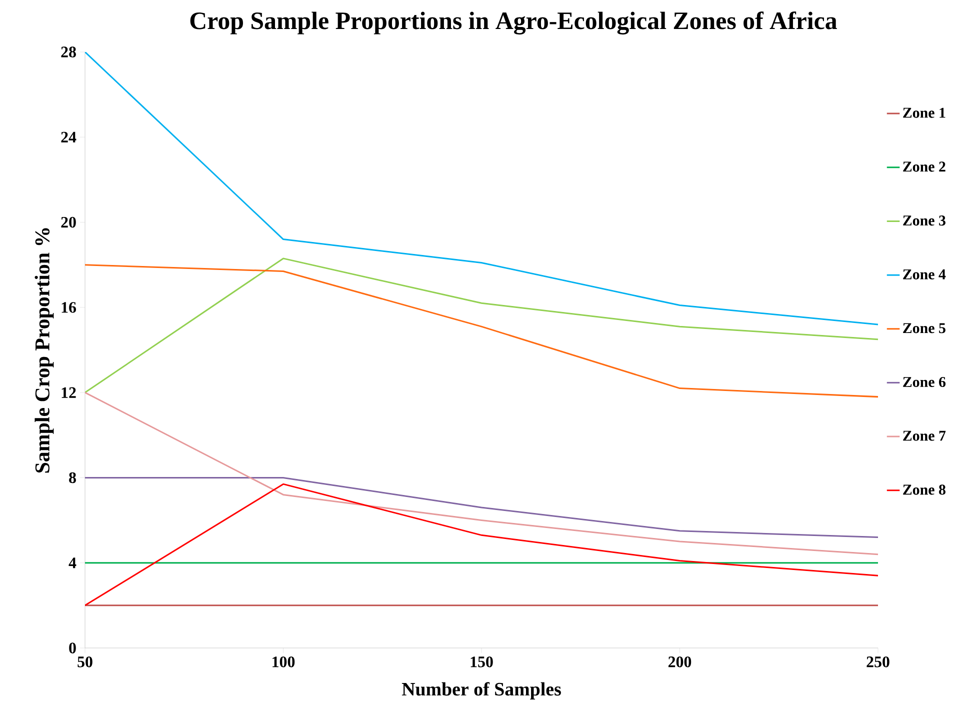 The width and height of the screenshot is (979, 707). What do you see at coordinates (68, 137) in the screenshot?
I see `y-tick-label: 24` at bounding box center [68, 137].